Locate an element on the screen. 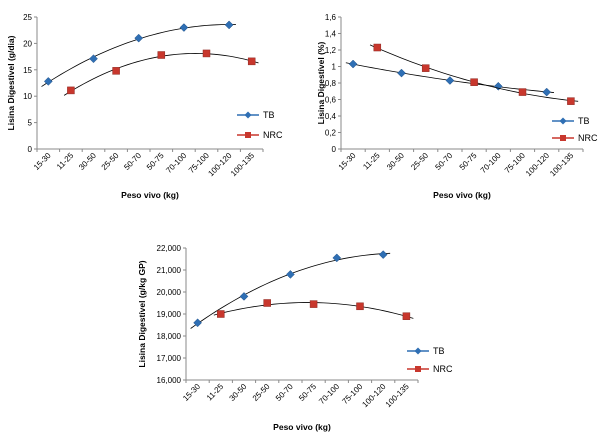 The width and height of the screenshot is (600, 440). y-tick-label: 1 is located at coordinates (334, 67).